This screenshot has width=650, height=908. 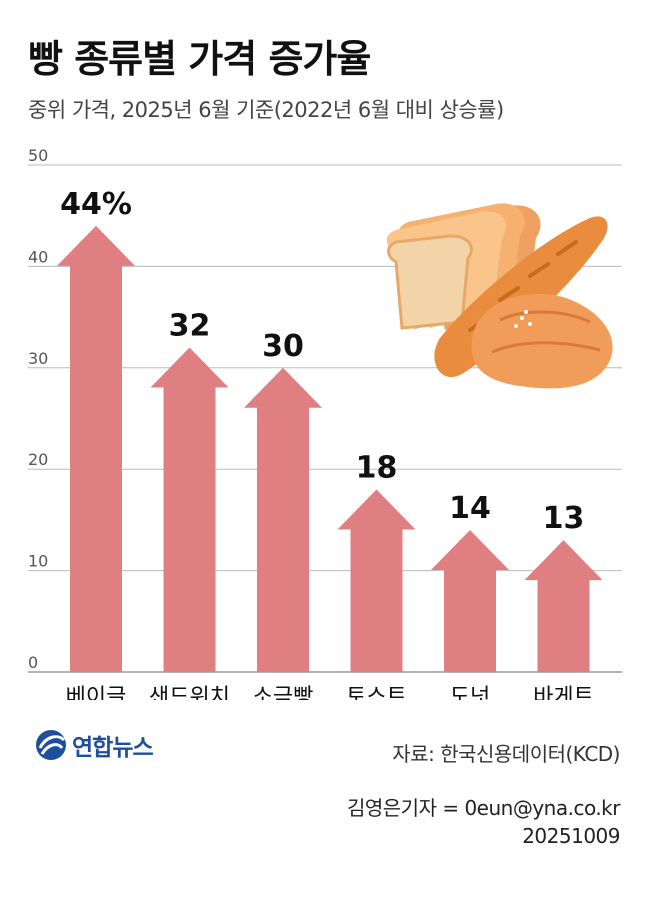 I want to click on chart-title: 빵 종류별 가격 증가율, so click(x=199, y=59).